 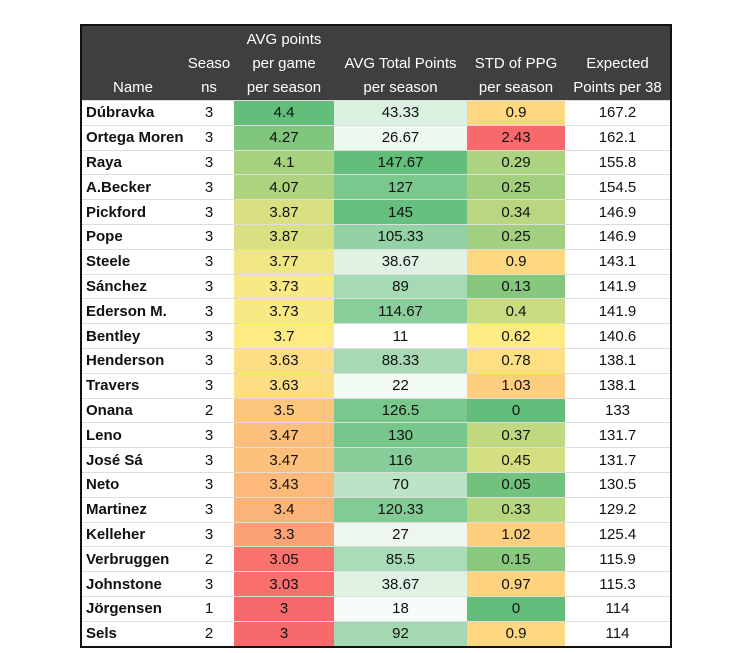 I want to click on table-row: Leno 3 3.47 130 0.37 131.7, so click(x=376, y=435).